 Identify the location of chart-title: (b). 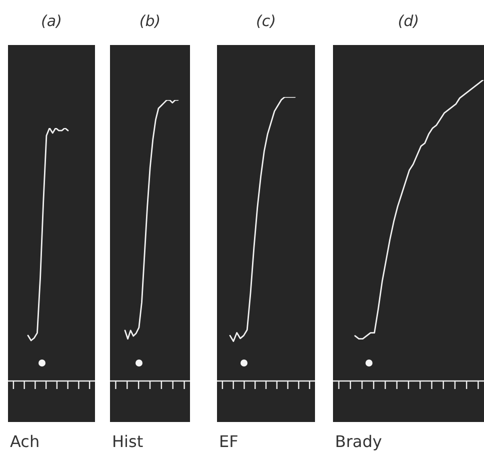
(150, 21).